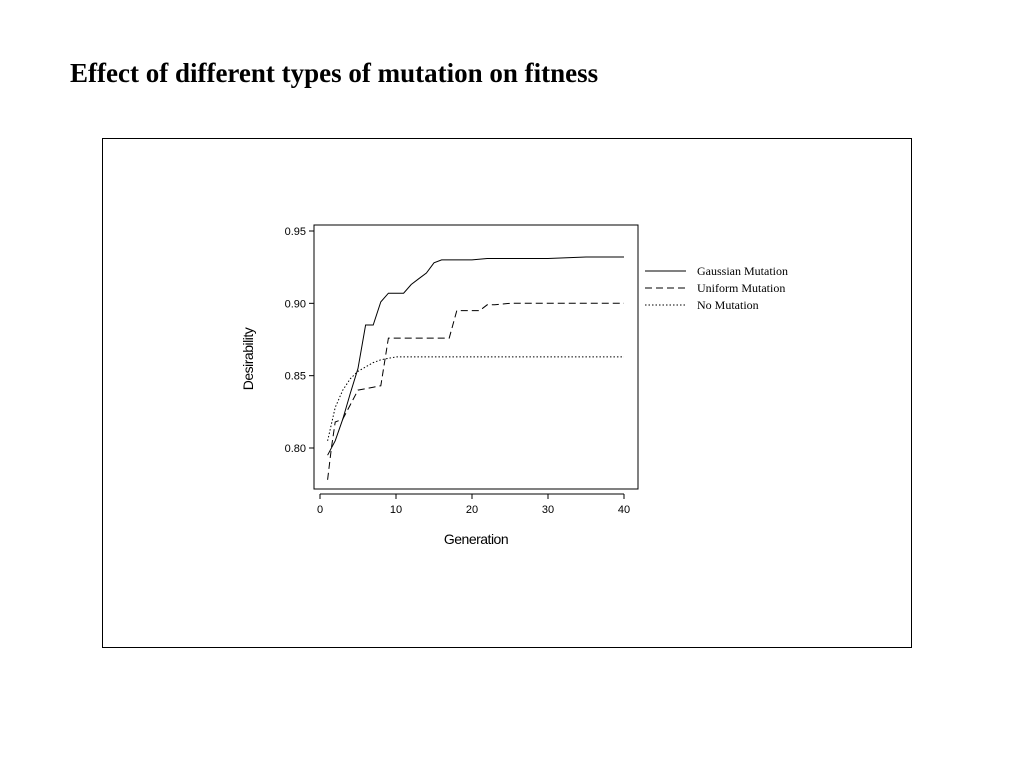 The height and width of the screenshot is (768, 1024). What do you see at coordinates (741, 288) in the screenshot?
I see `legend-label: Uniform Mutation` at bounding box center [741, 288].